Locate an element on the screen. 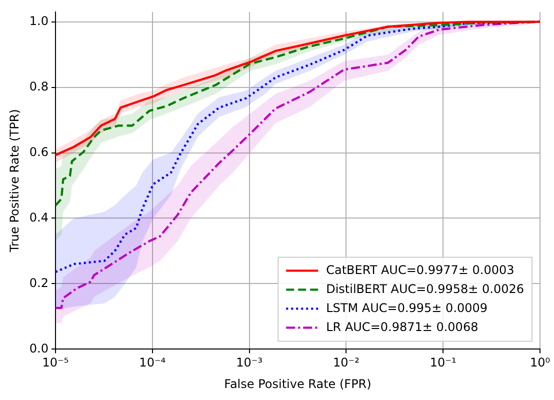  x-tick-label: 10⁻² is located at coordinates (346, 363).